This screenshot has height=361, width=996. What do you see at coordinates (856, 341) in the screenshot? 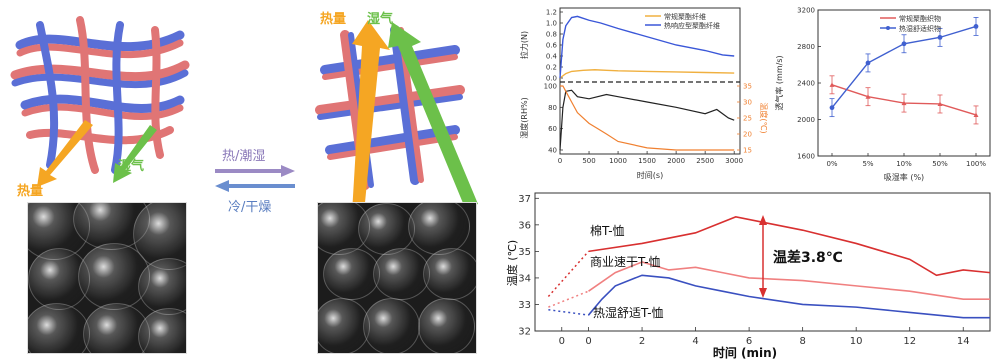
I see `tick-minute-6: 10` at bounding box center [856, 341].